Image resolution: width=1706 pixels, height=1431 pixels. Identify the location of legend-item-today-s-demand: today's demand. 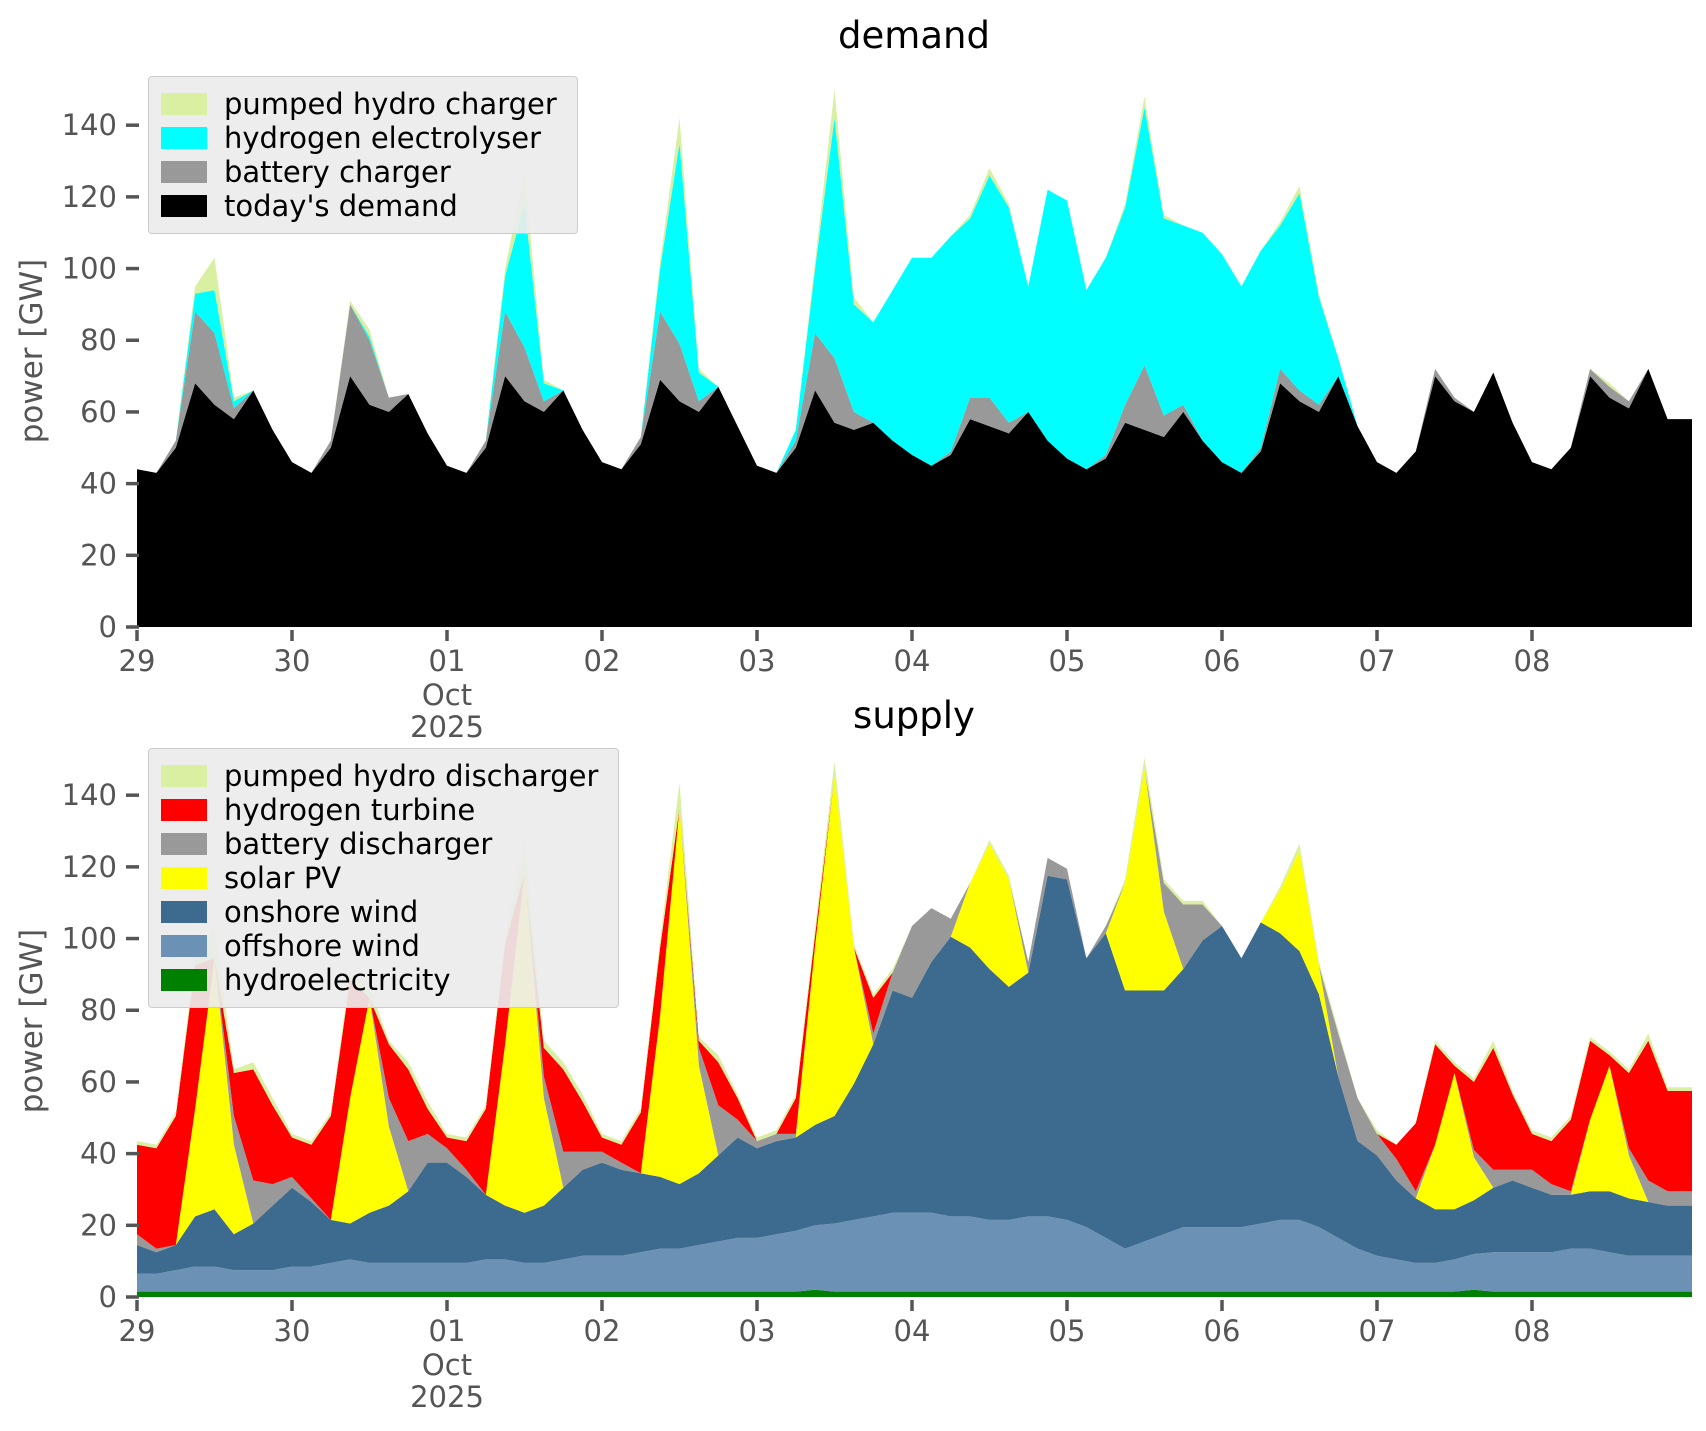
(359, 206).